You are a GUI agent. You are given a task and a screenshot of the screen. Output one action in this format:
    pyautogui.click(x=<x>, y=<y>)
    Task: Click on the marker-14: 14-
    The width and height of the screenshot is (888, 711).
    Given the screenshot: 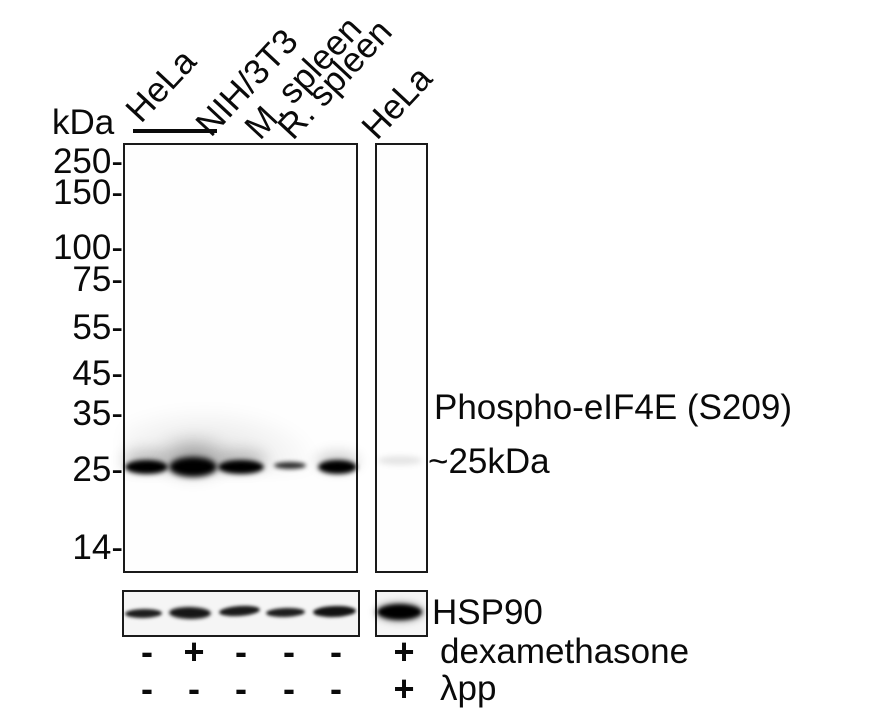 What is the action you would take?
    pyautogui.click(x=97, y=547)
    